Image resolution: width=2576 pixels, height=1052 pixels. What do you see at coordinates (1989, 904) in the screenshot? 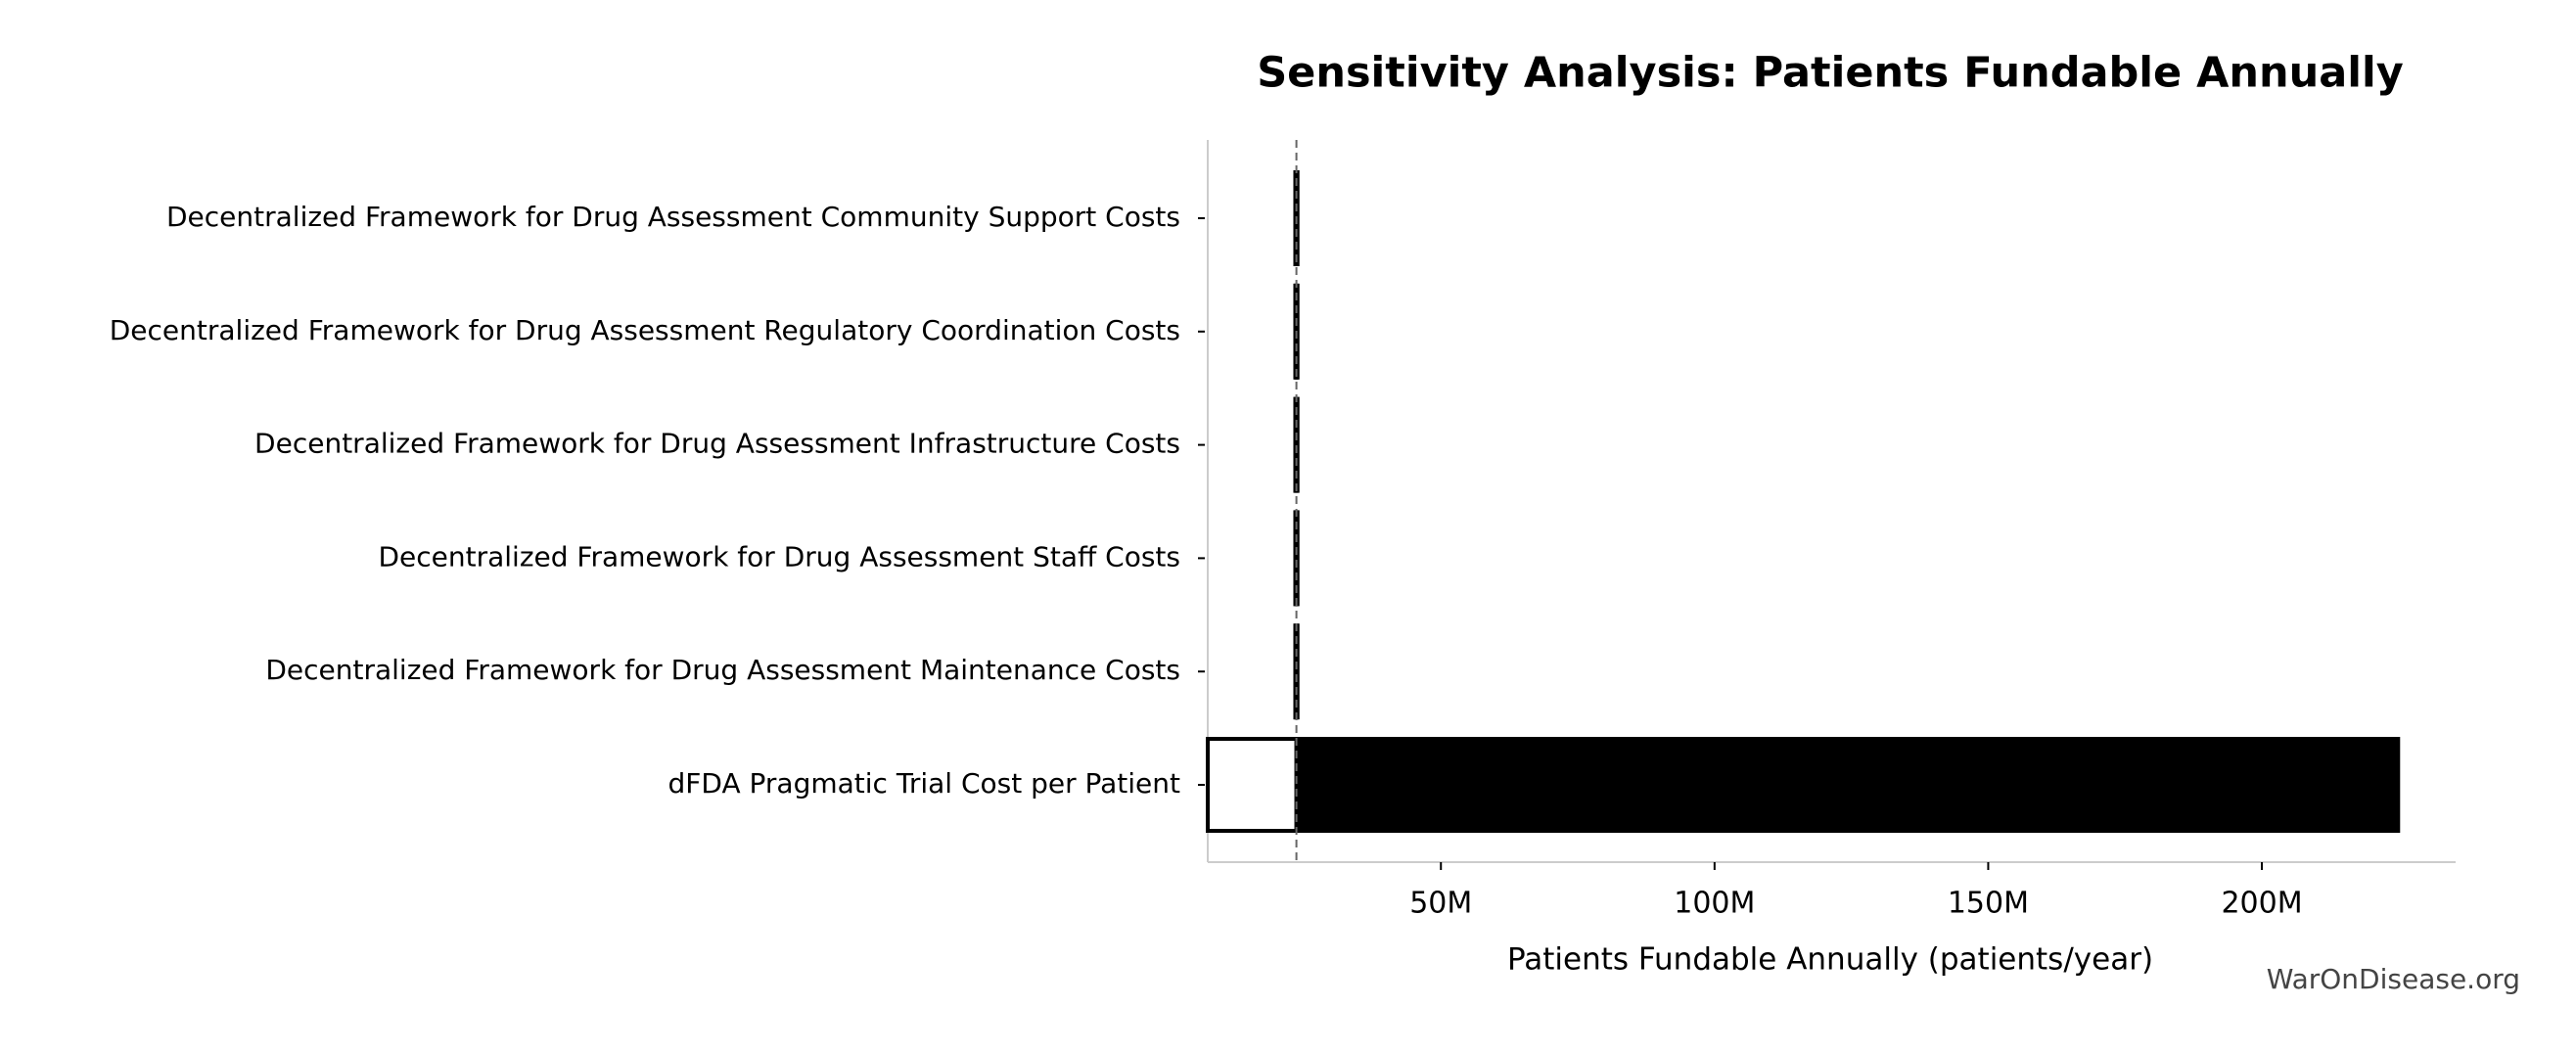
I see `x-tick-label: 150M` at bounding box center [1989, 904].